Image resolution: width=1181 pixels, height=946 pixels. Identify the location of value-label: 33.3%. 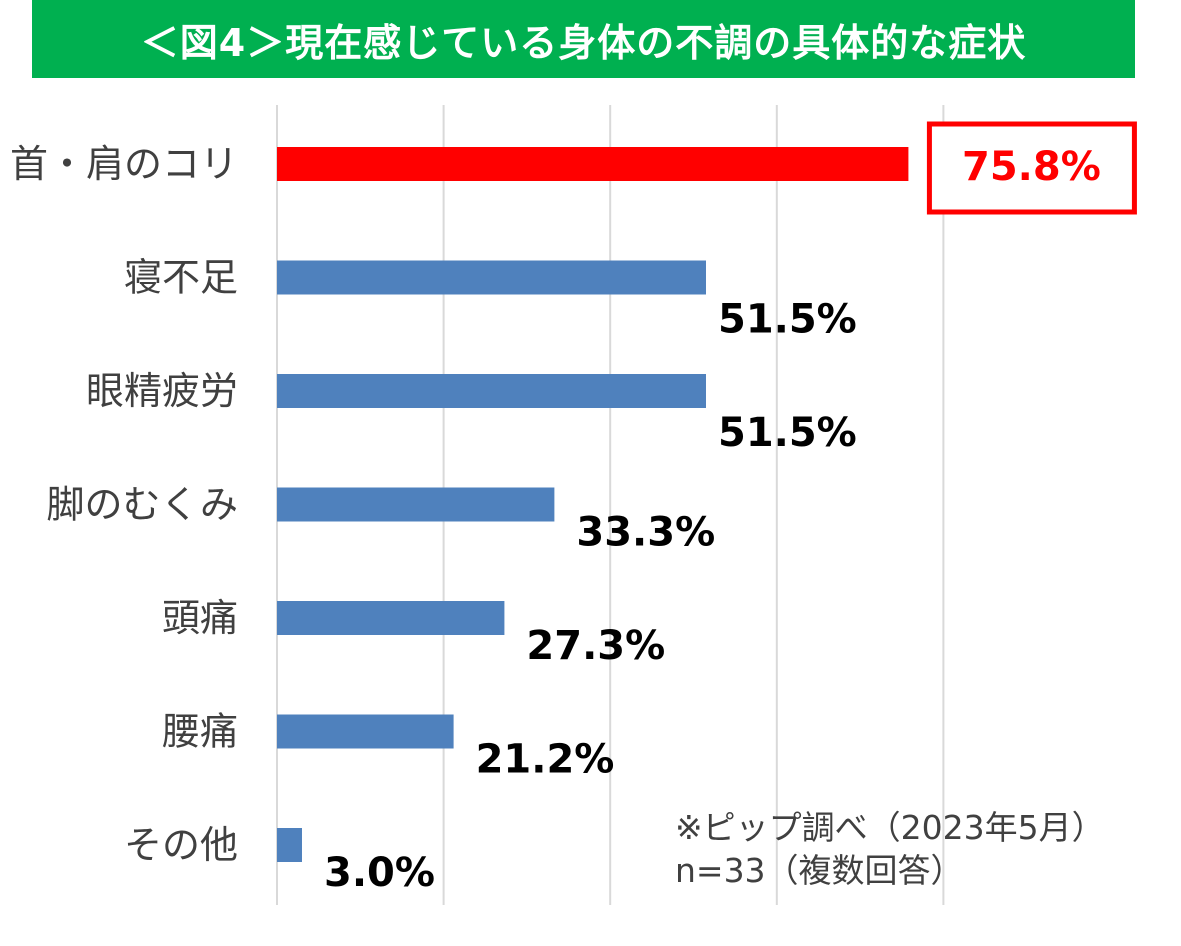
(645, 533).